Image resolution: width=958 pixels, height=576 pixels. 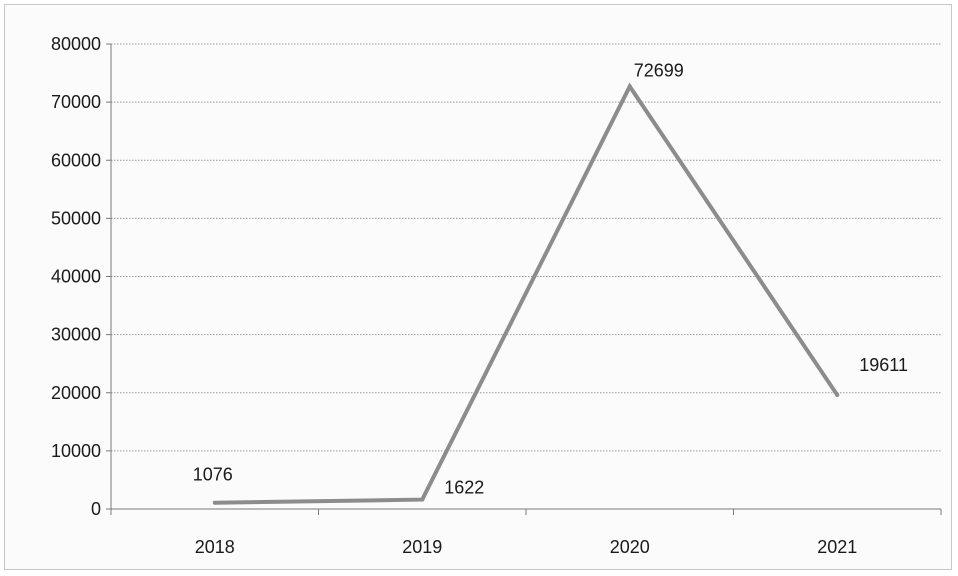 I want to click on y-tick-label: 0, so click(x=96, y=509).